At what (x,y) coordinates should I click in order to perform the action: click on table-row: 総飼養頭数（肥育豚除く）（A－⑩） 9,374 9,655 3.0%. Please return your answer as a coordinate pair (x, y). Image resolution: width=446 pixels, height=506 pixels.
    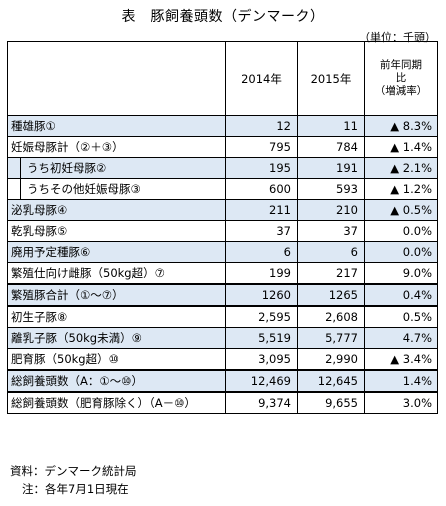
    Looking at the image, I should click on (222, 402).